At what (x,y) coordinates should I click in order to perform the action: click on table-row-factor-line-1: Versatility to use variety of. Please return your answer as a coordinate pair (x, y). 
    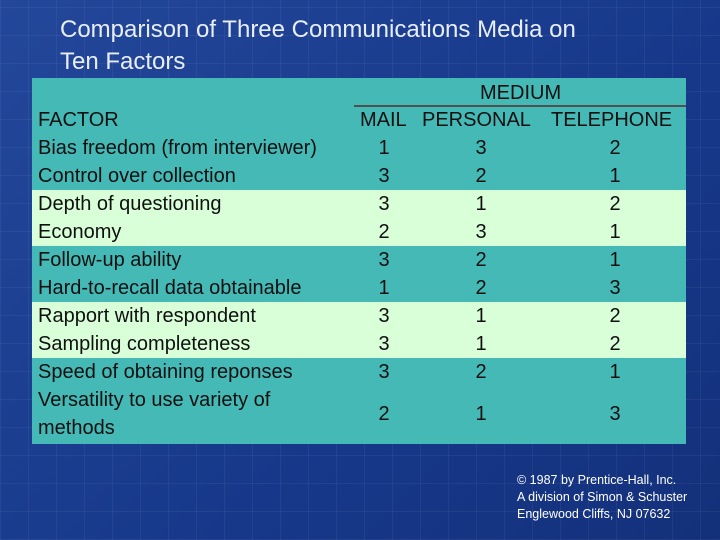
    Looking at the image, I should click on (154, 400).